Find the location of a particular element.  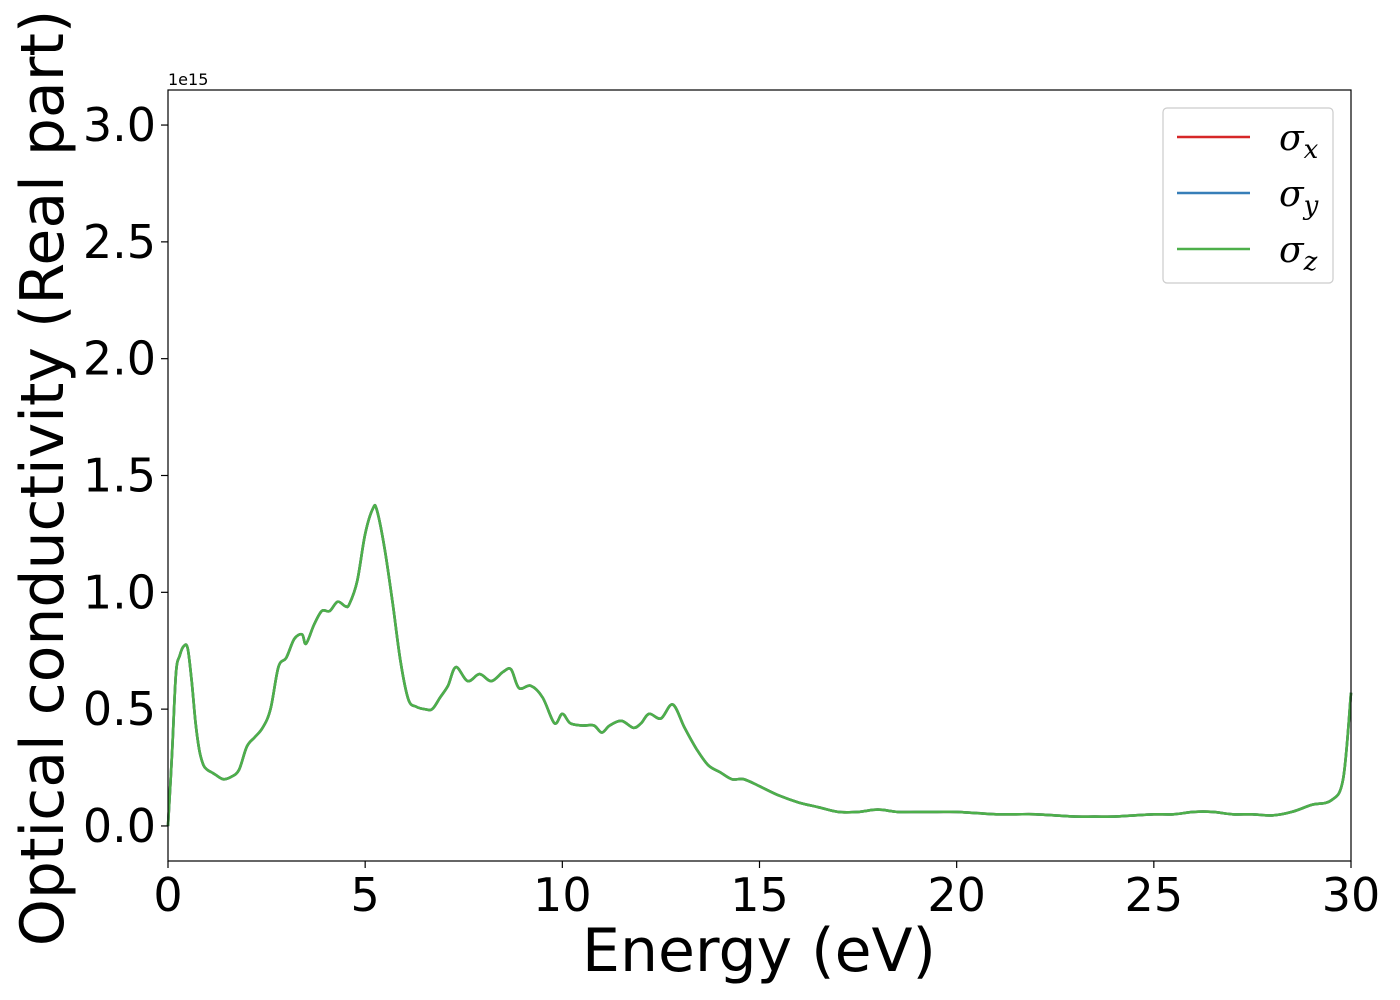

y-tick-label: 1.5 is located at coordinates (119, 476).